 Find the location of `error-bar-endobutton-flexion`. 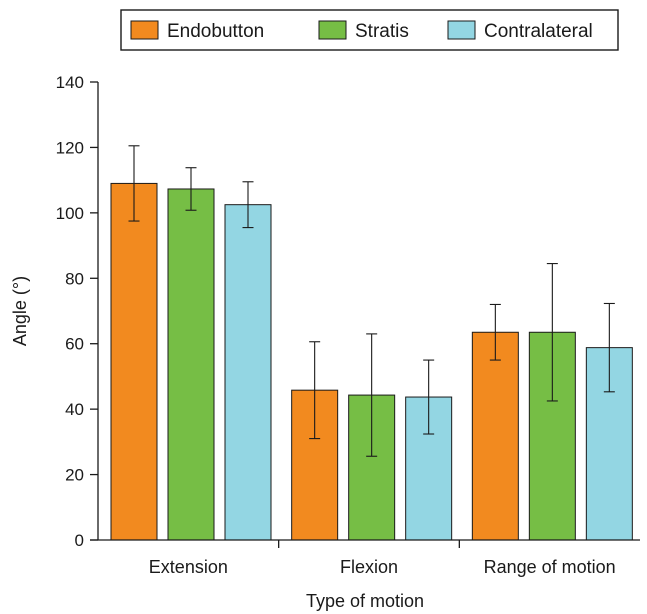

error-bar-endobutton-flexion is located at coordinates (315, 390).